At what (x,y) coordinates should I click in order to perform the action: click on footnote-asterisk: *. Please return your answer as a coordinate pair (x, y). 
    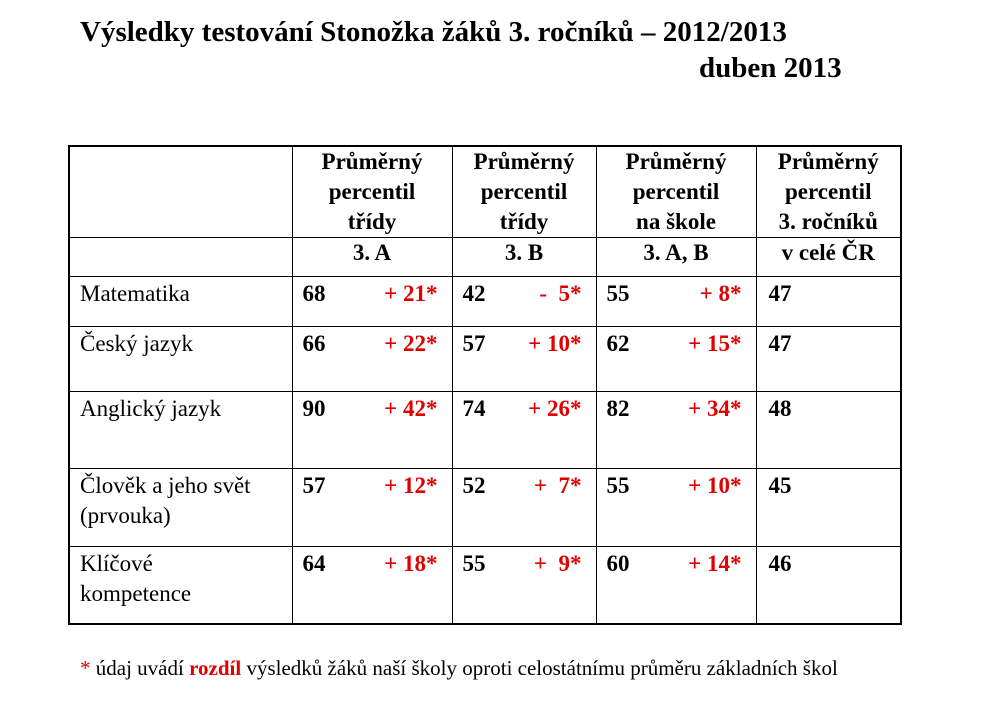
    Looking at the image, I should click on (85, 668).